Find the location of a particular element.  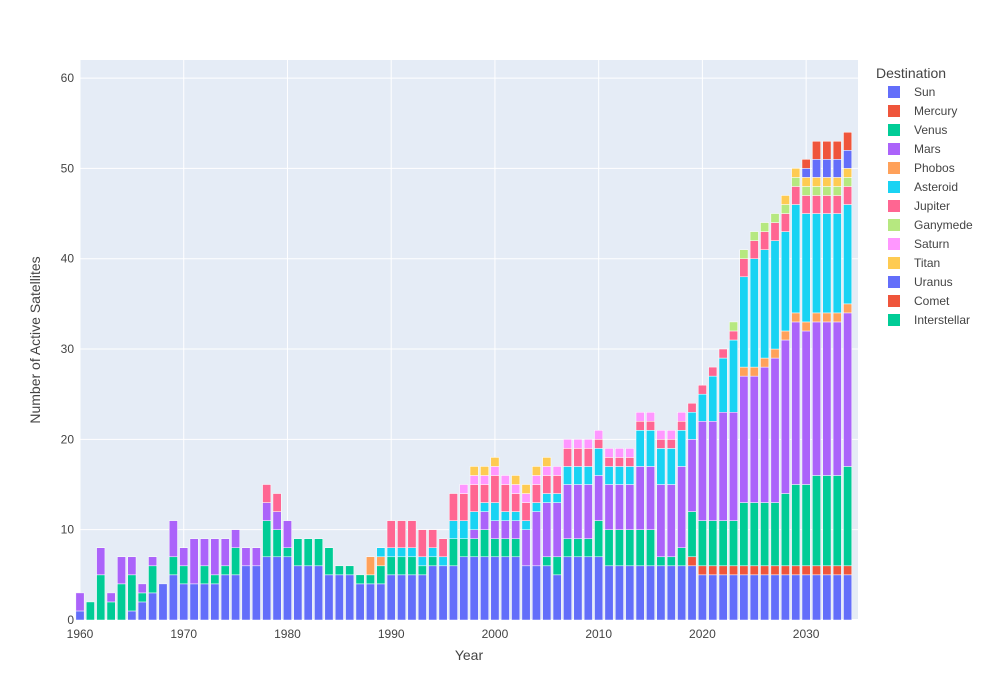

legend-item-interstellar: Interstellar is located at coordinates (929, 320).